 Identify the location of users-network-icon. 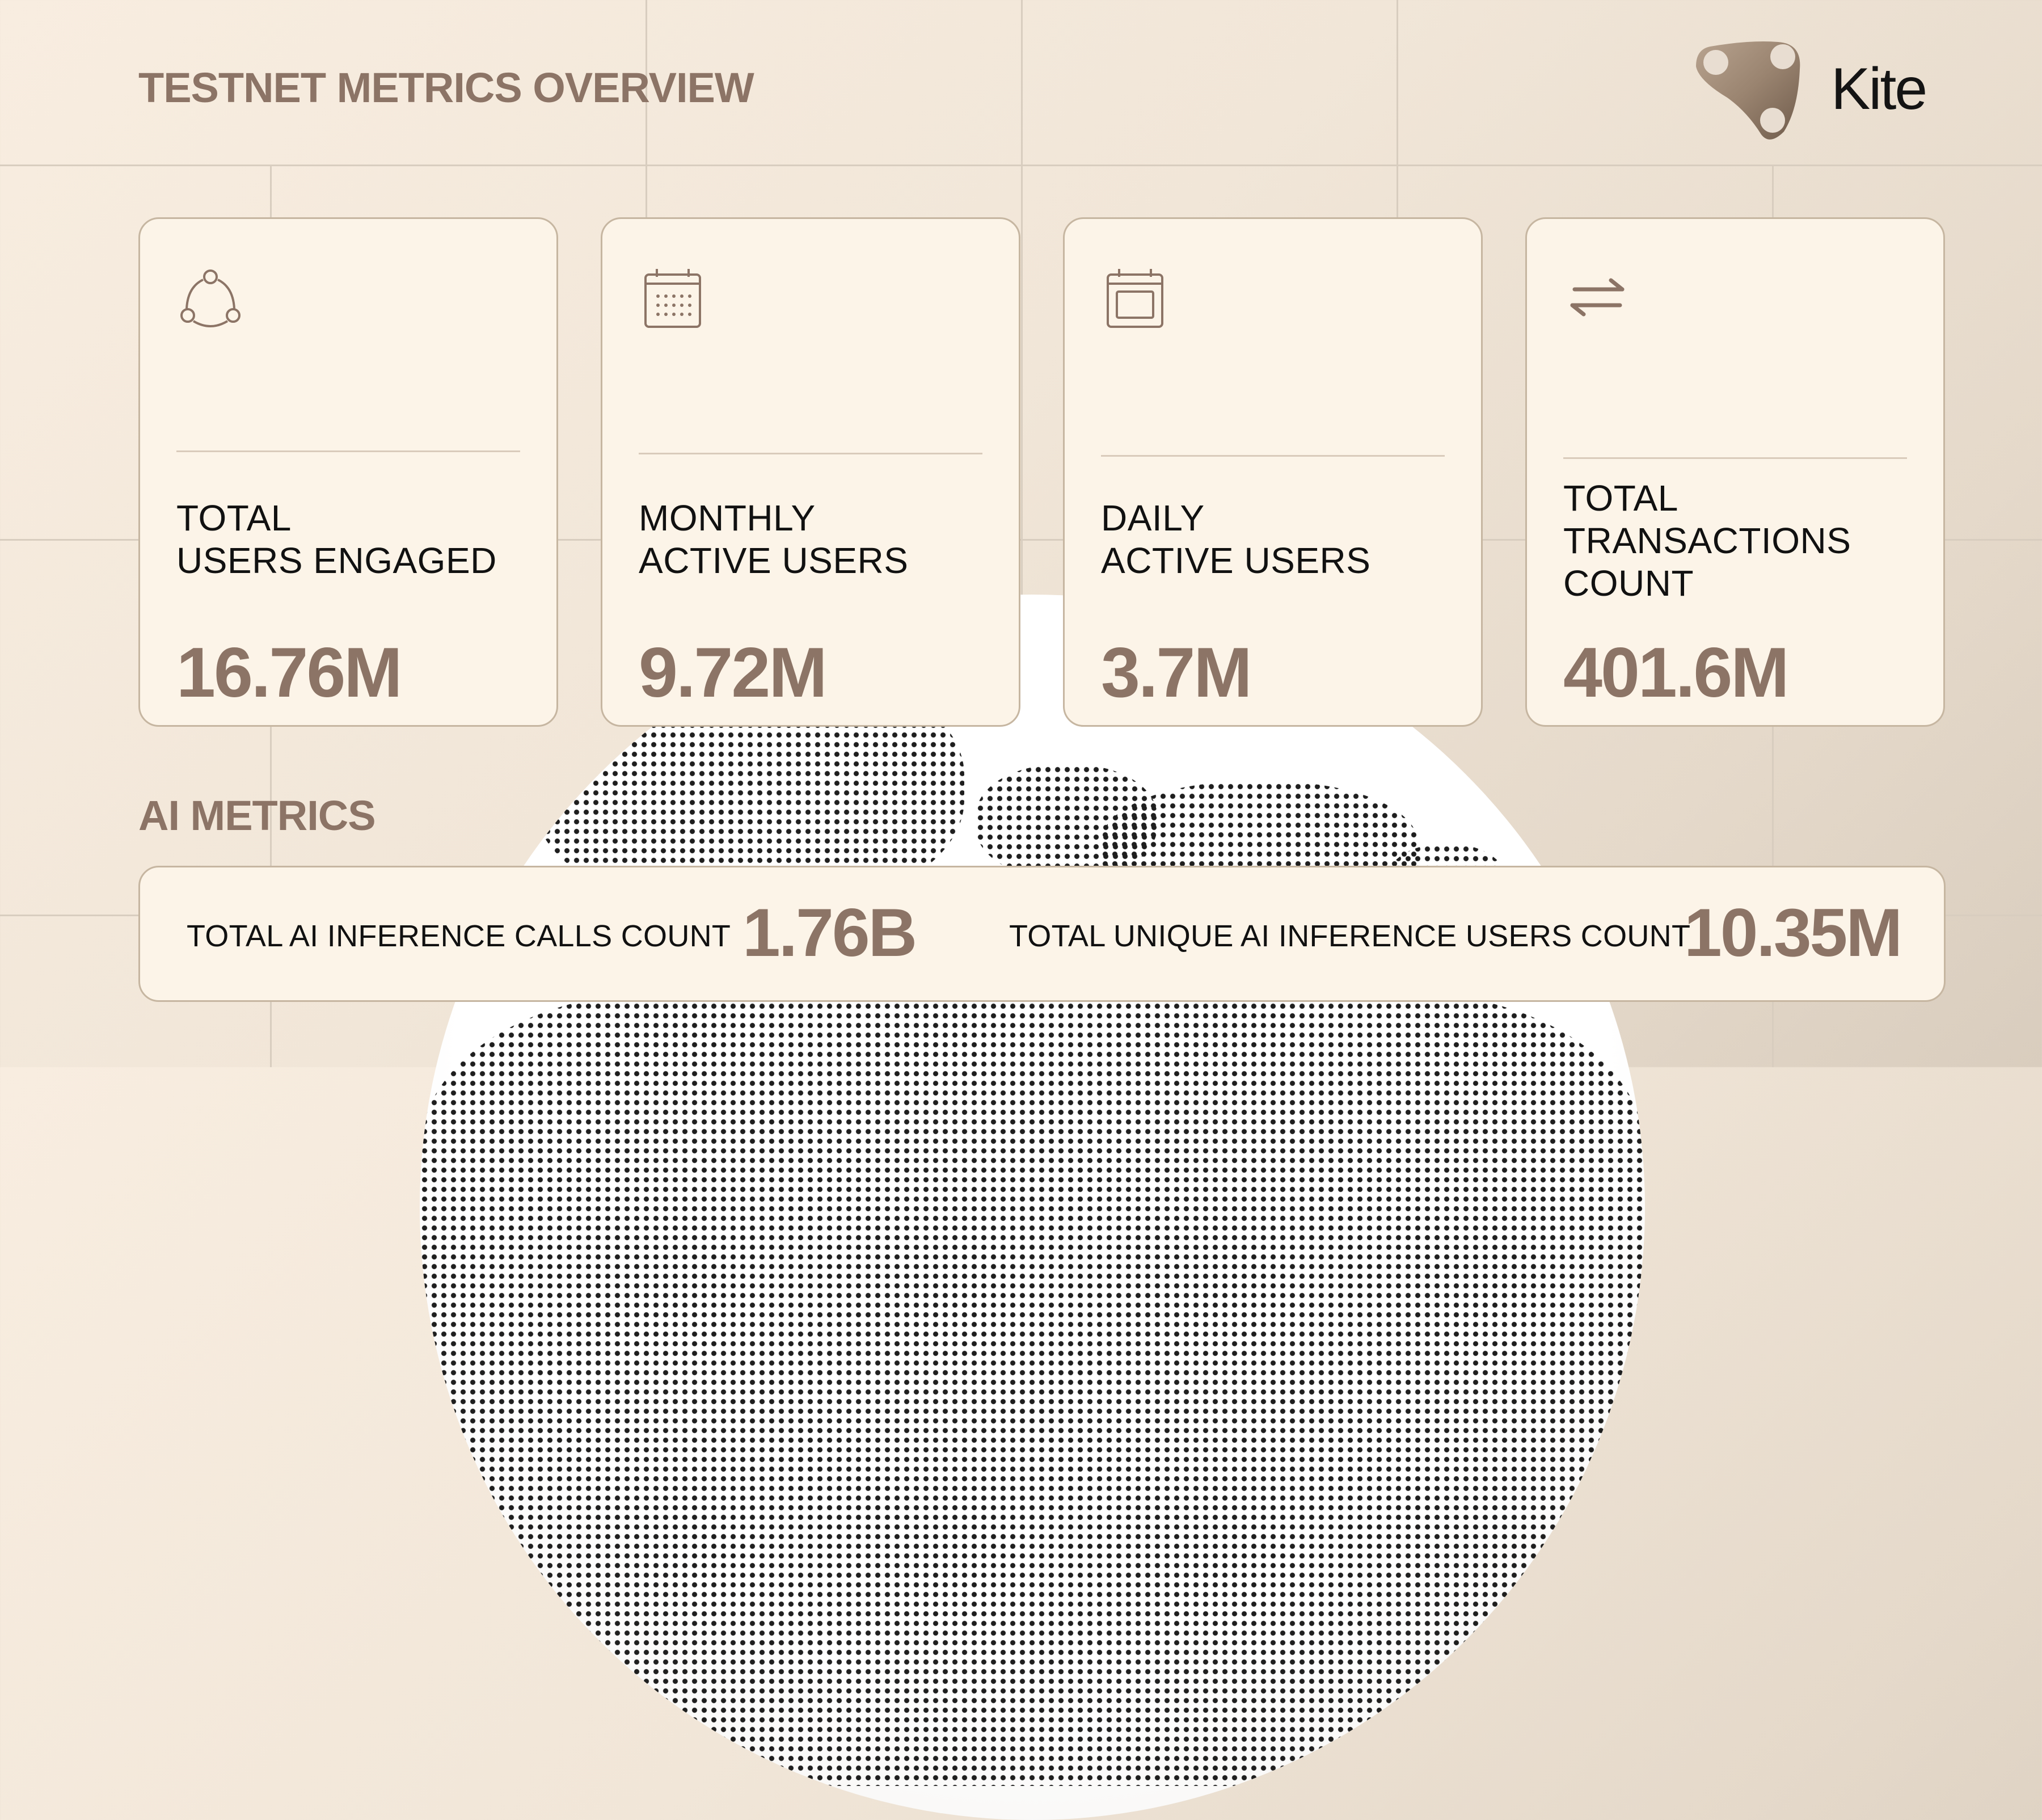
(210, 298).